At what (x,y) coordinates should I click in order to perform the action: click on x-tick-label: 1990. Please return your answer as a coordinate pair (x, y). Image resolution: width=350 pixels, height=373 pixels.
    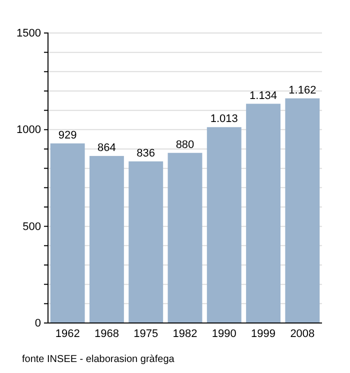
    Looking at the image, I should click on (224, 334).